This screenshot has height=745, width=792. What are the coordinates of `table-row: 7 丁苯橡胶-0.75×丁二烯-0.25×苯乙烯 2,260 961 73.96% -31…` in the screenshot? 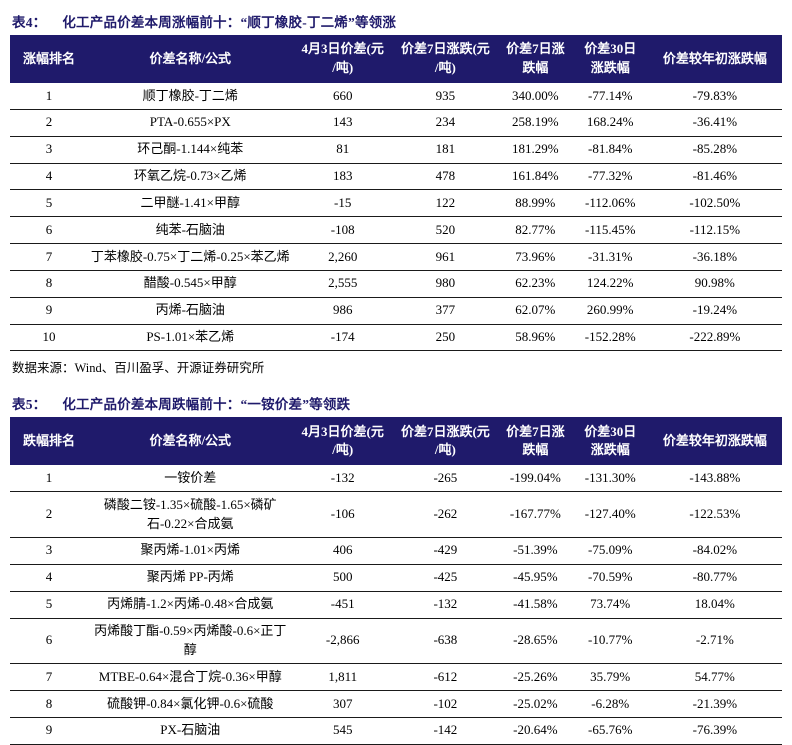 It's located at (396, 257).